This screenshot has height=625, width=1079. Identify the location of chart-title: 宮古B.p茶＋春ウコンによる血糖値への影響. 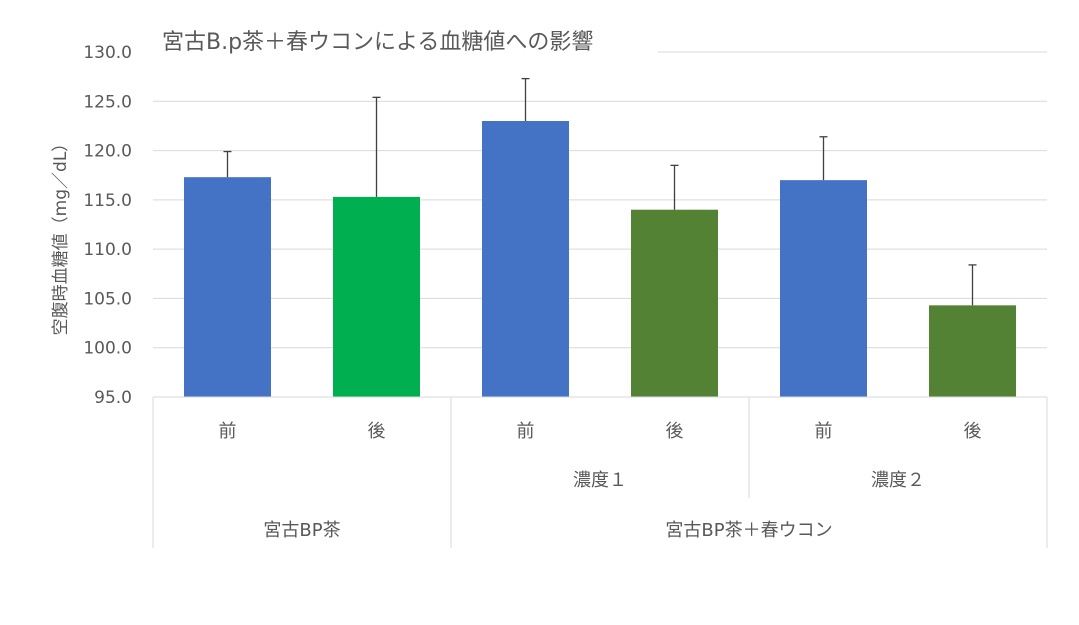
(377, 42).